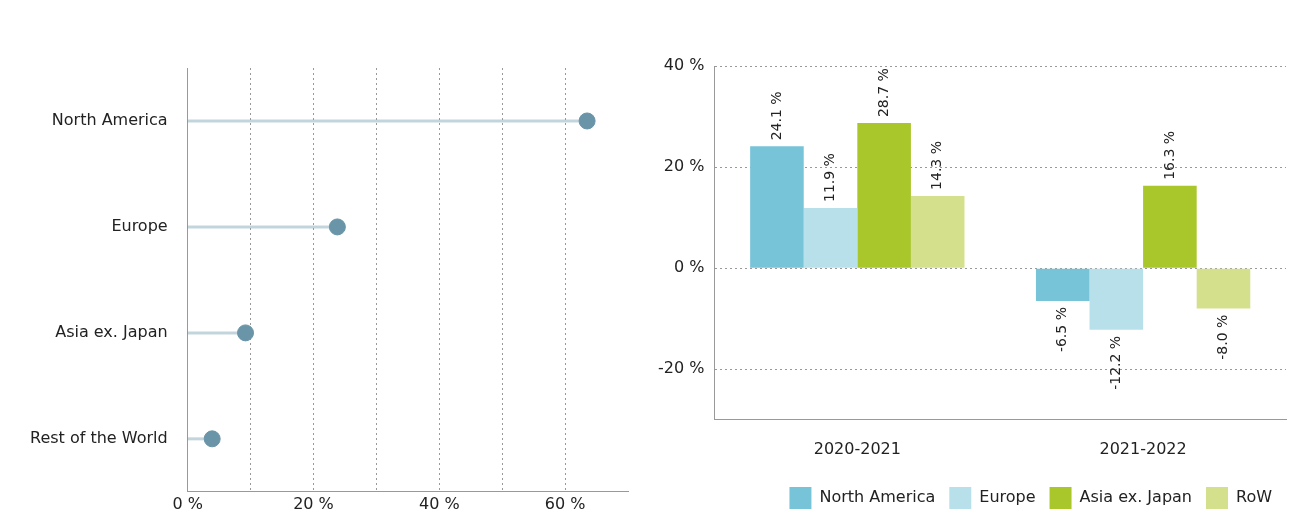 The image size is (1298, 527). What do you see at coordinates (1114, 362) in the screenshot?
I see `data-label: -12.2 %` at bounding box center [1114, 362].